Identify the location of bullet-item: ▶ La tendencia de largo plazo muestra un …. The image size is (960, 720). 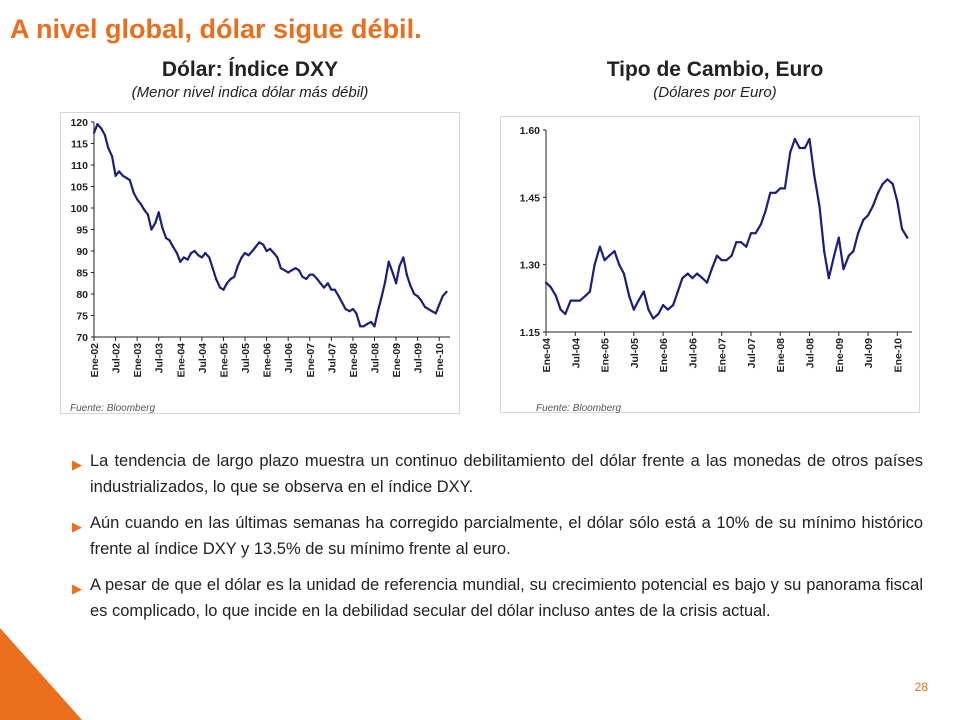
(495, 474).